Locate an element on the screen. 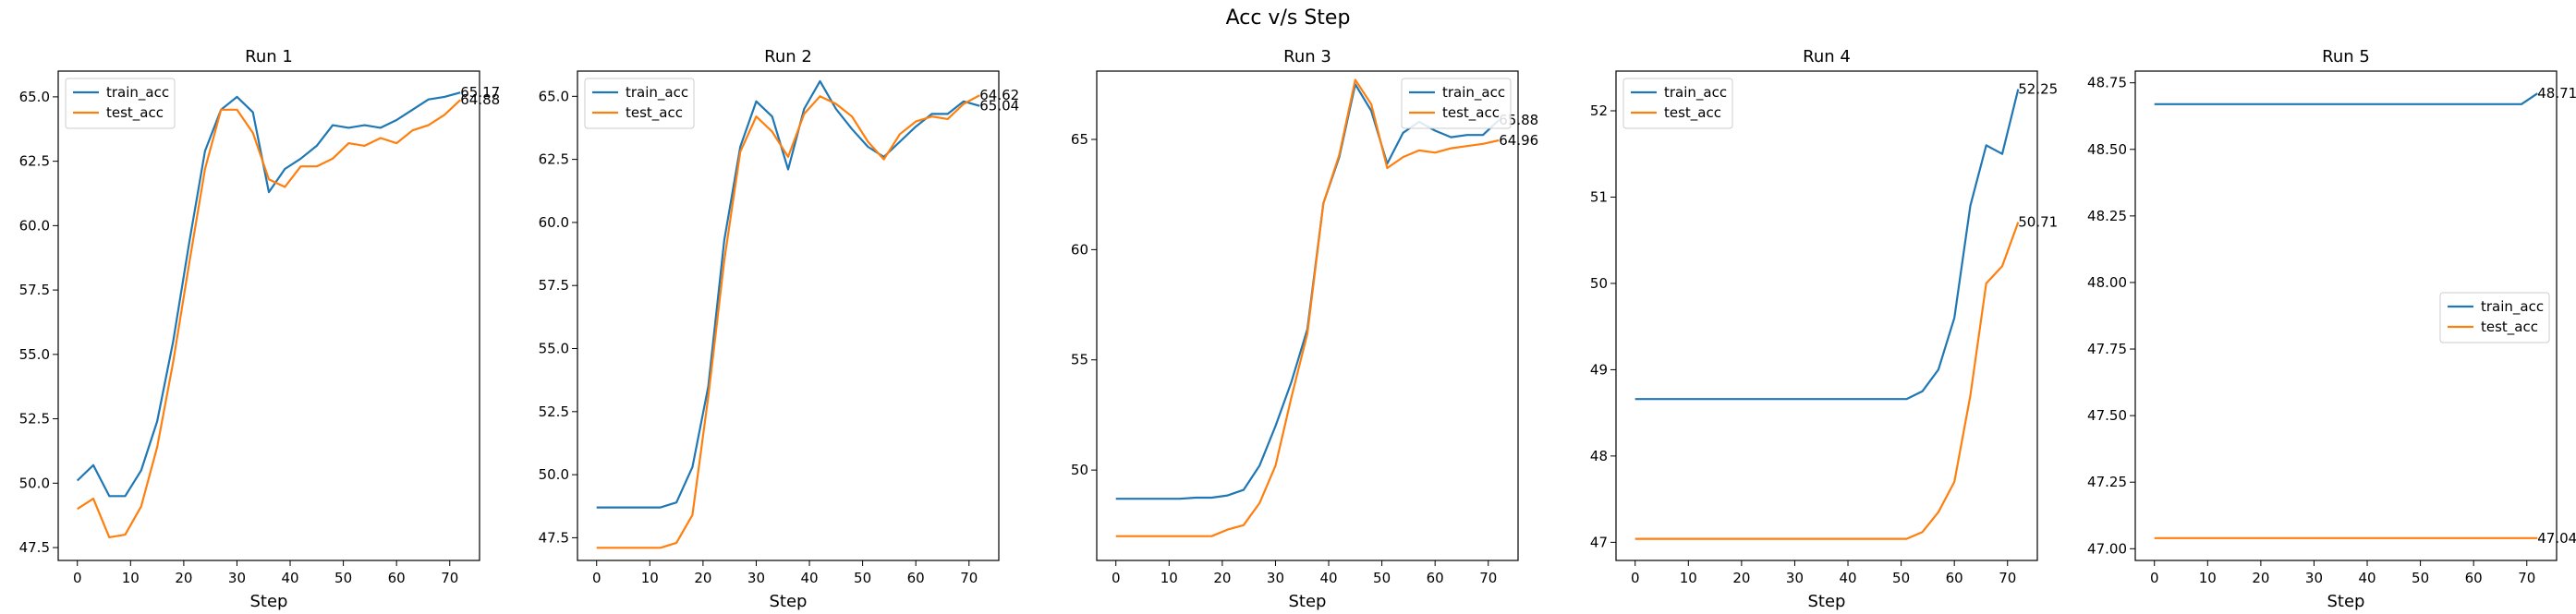 The width and height of the screenshot is (2576, 614). y-tick-label: 55.0 is located at coordinates (34, 354).